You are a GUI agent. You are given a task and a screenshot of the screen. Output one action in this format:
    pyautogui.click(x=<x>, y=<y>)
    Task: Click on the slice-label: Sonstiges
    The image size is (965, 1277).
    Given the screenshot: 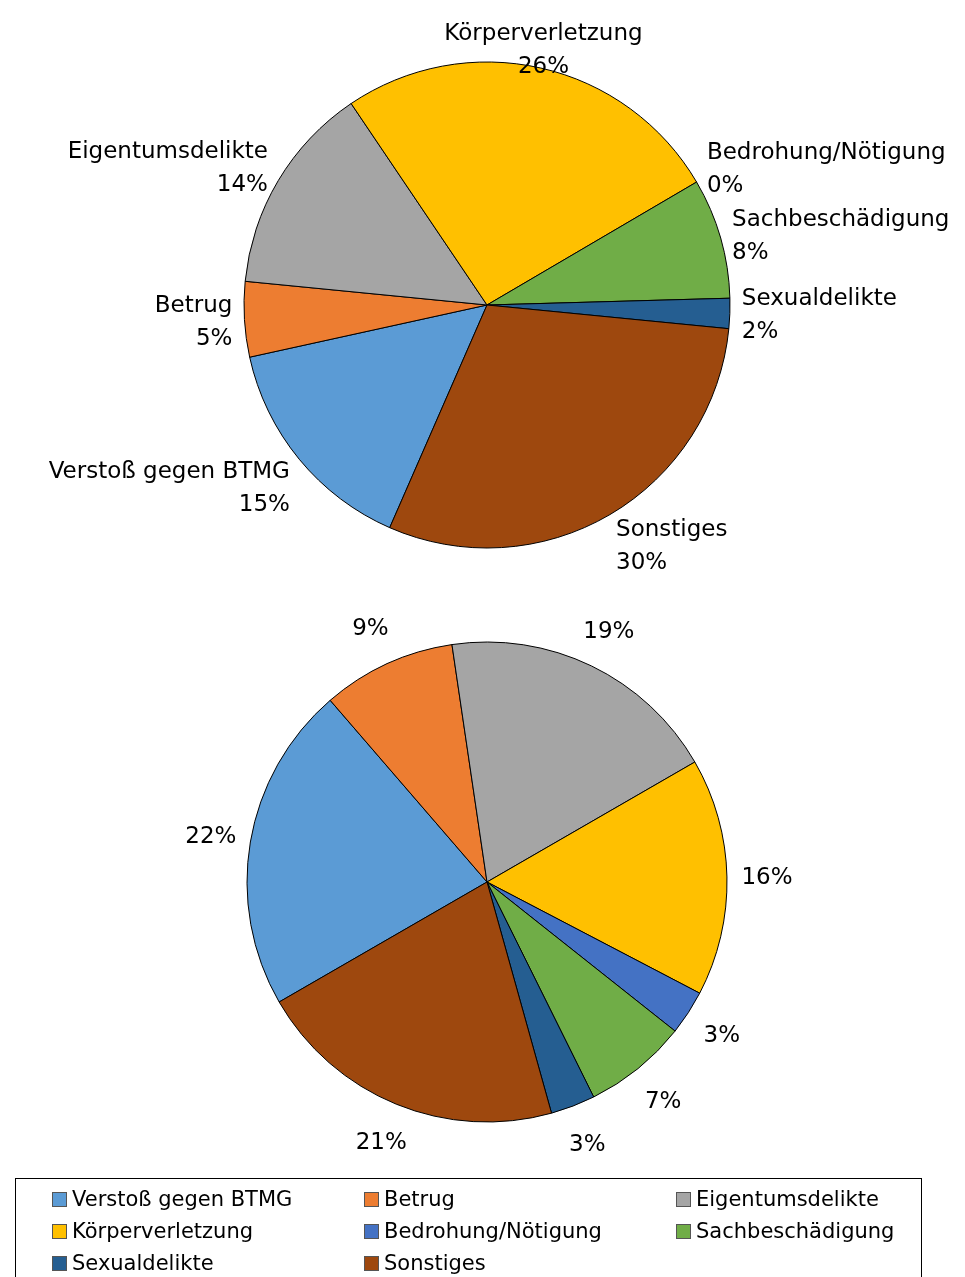 What is the action you would take?
    pyautogui.click(x=672, y=528)
    